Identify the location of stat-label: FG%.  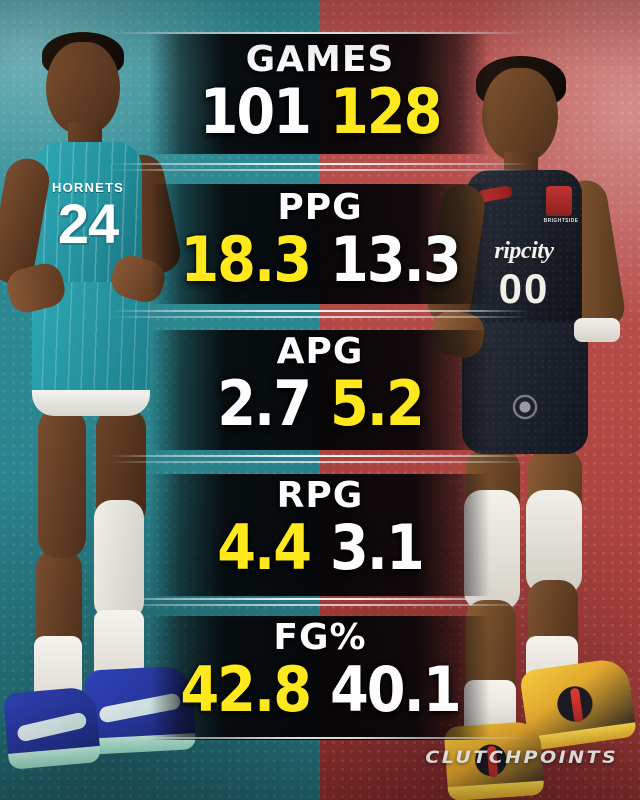
(320, 637).